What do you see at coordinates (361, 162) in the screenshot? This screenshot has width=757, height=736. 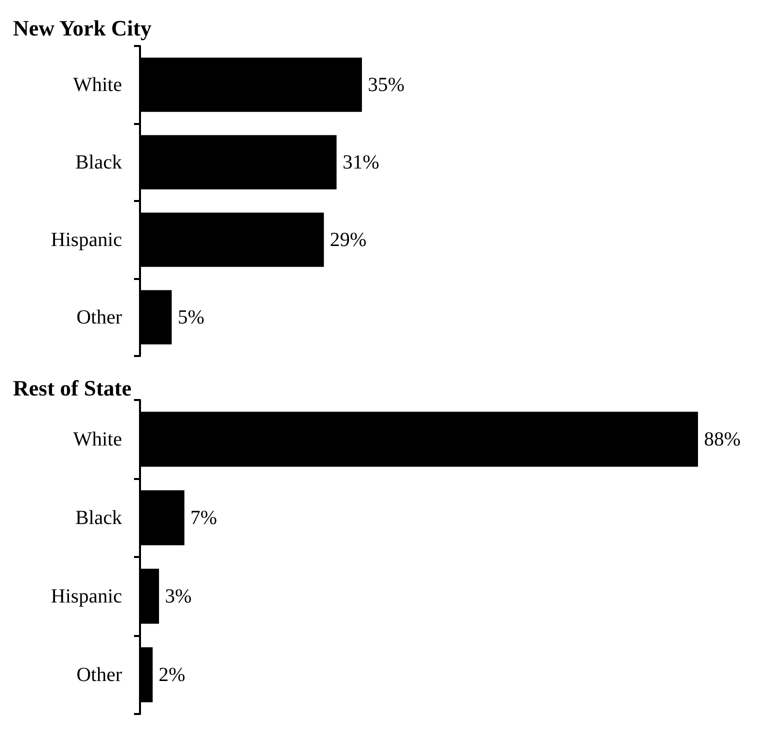 I see `data-label: 31%` at bounding box center [361, 162].